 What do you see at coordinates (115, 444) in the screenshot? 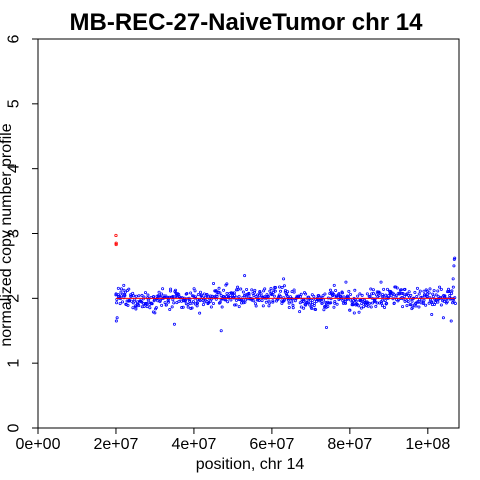
I see `x-tick-label: 2e+07` at bounding box center [115, 444].